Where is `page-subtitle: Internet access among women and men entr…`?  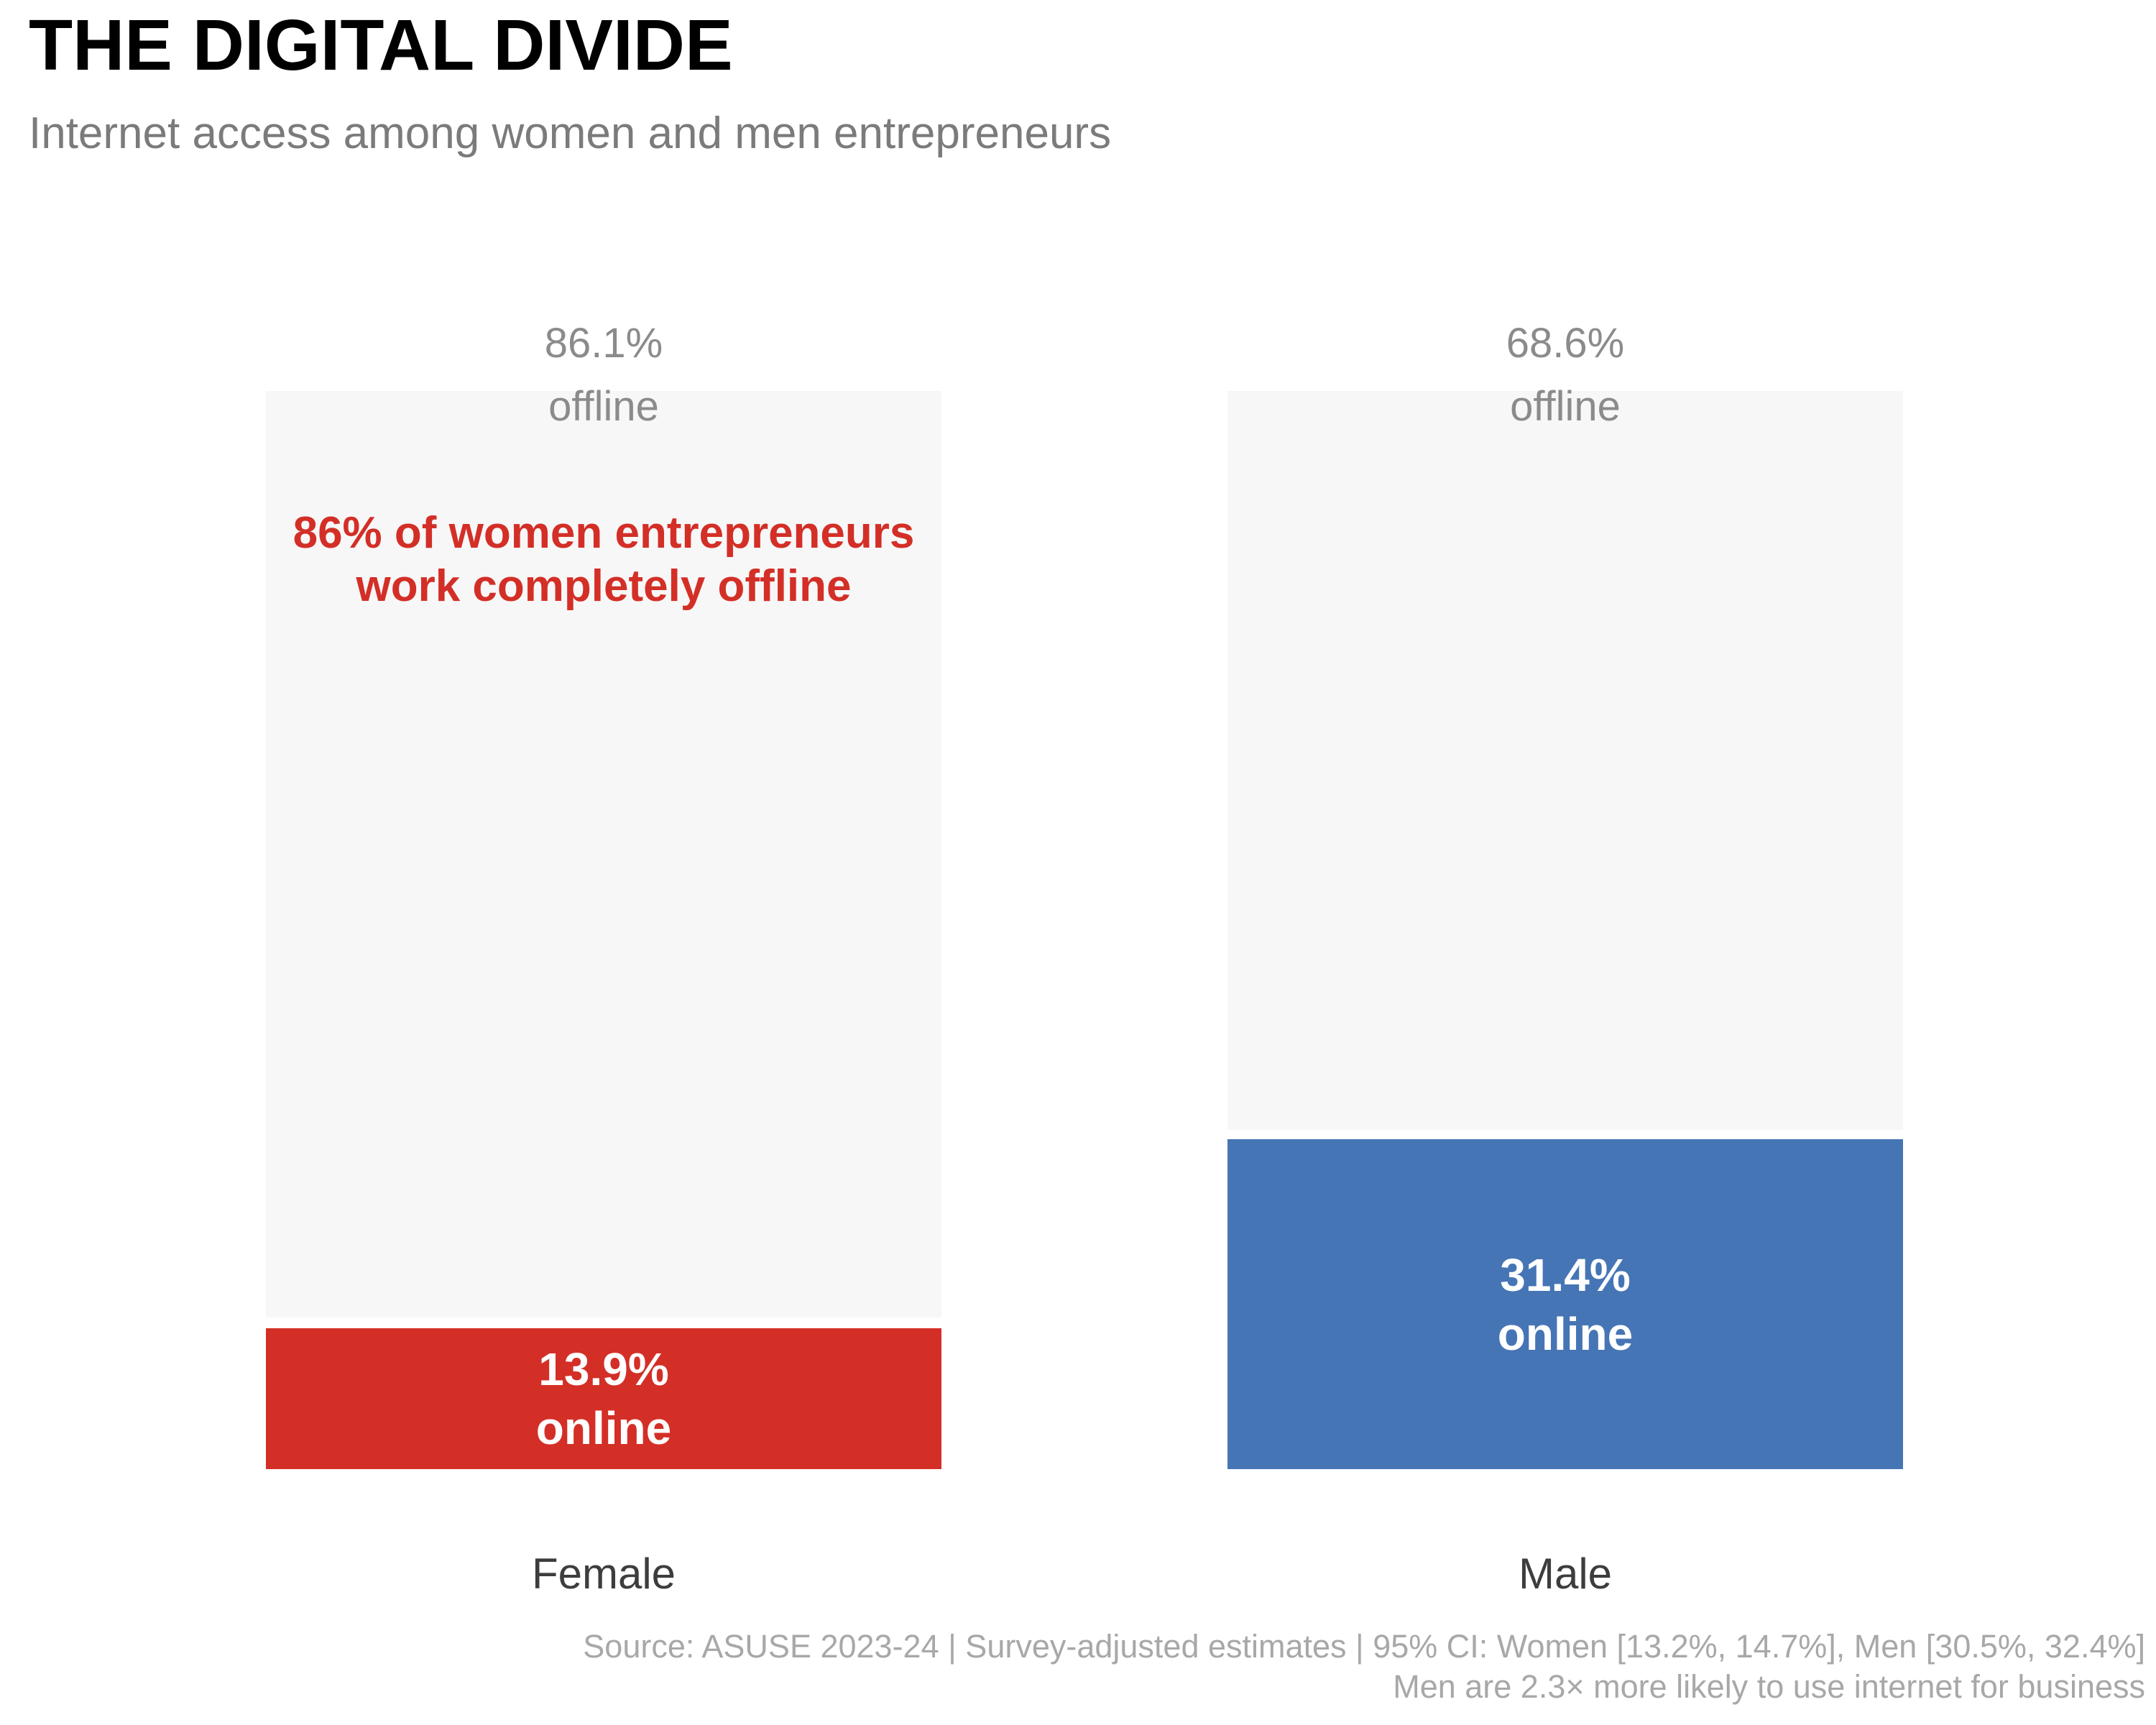
page-subtitle: Internet access among women and men entr… is located at coordinates (570, 133).